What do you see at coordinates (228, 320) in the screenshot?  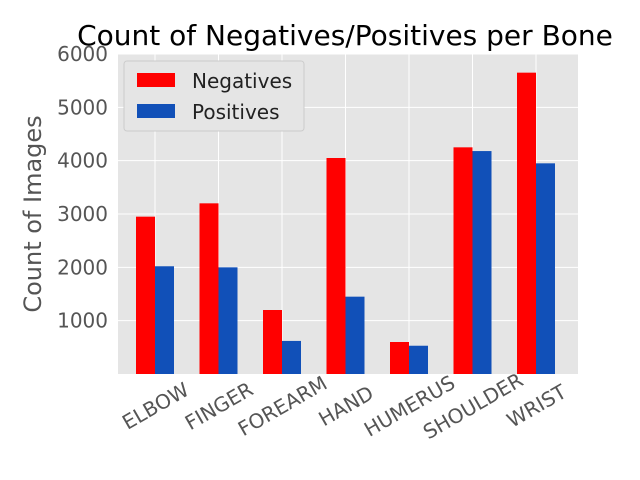 I see `bar-positives-finger` at bounding box center [228, 320].